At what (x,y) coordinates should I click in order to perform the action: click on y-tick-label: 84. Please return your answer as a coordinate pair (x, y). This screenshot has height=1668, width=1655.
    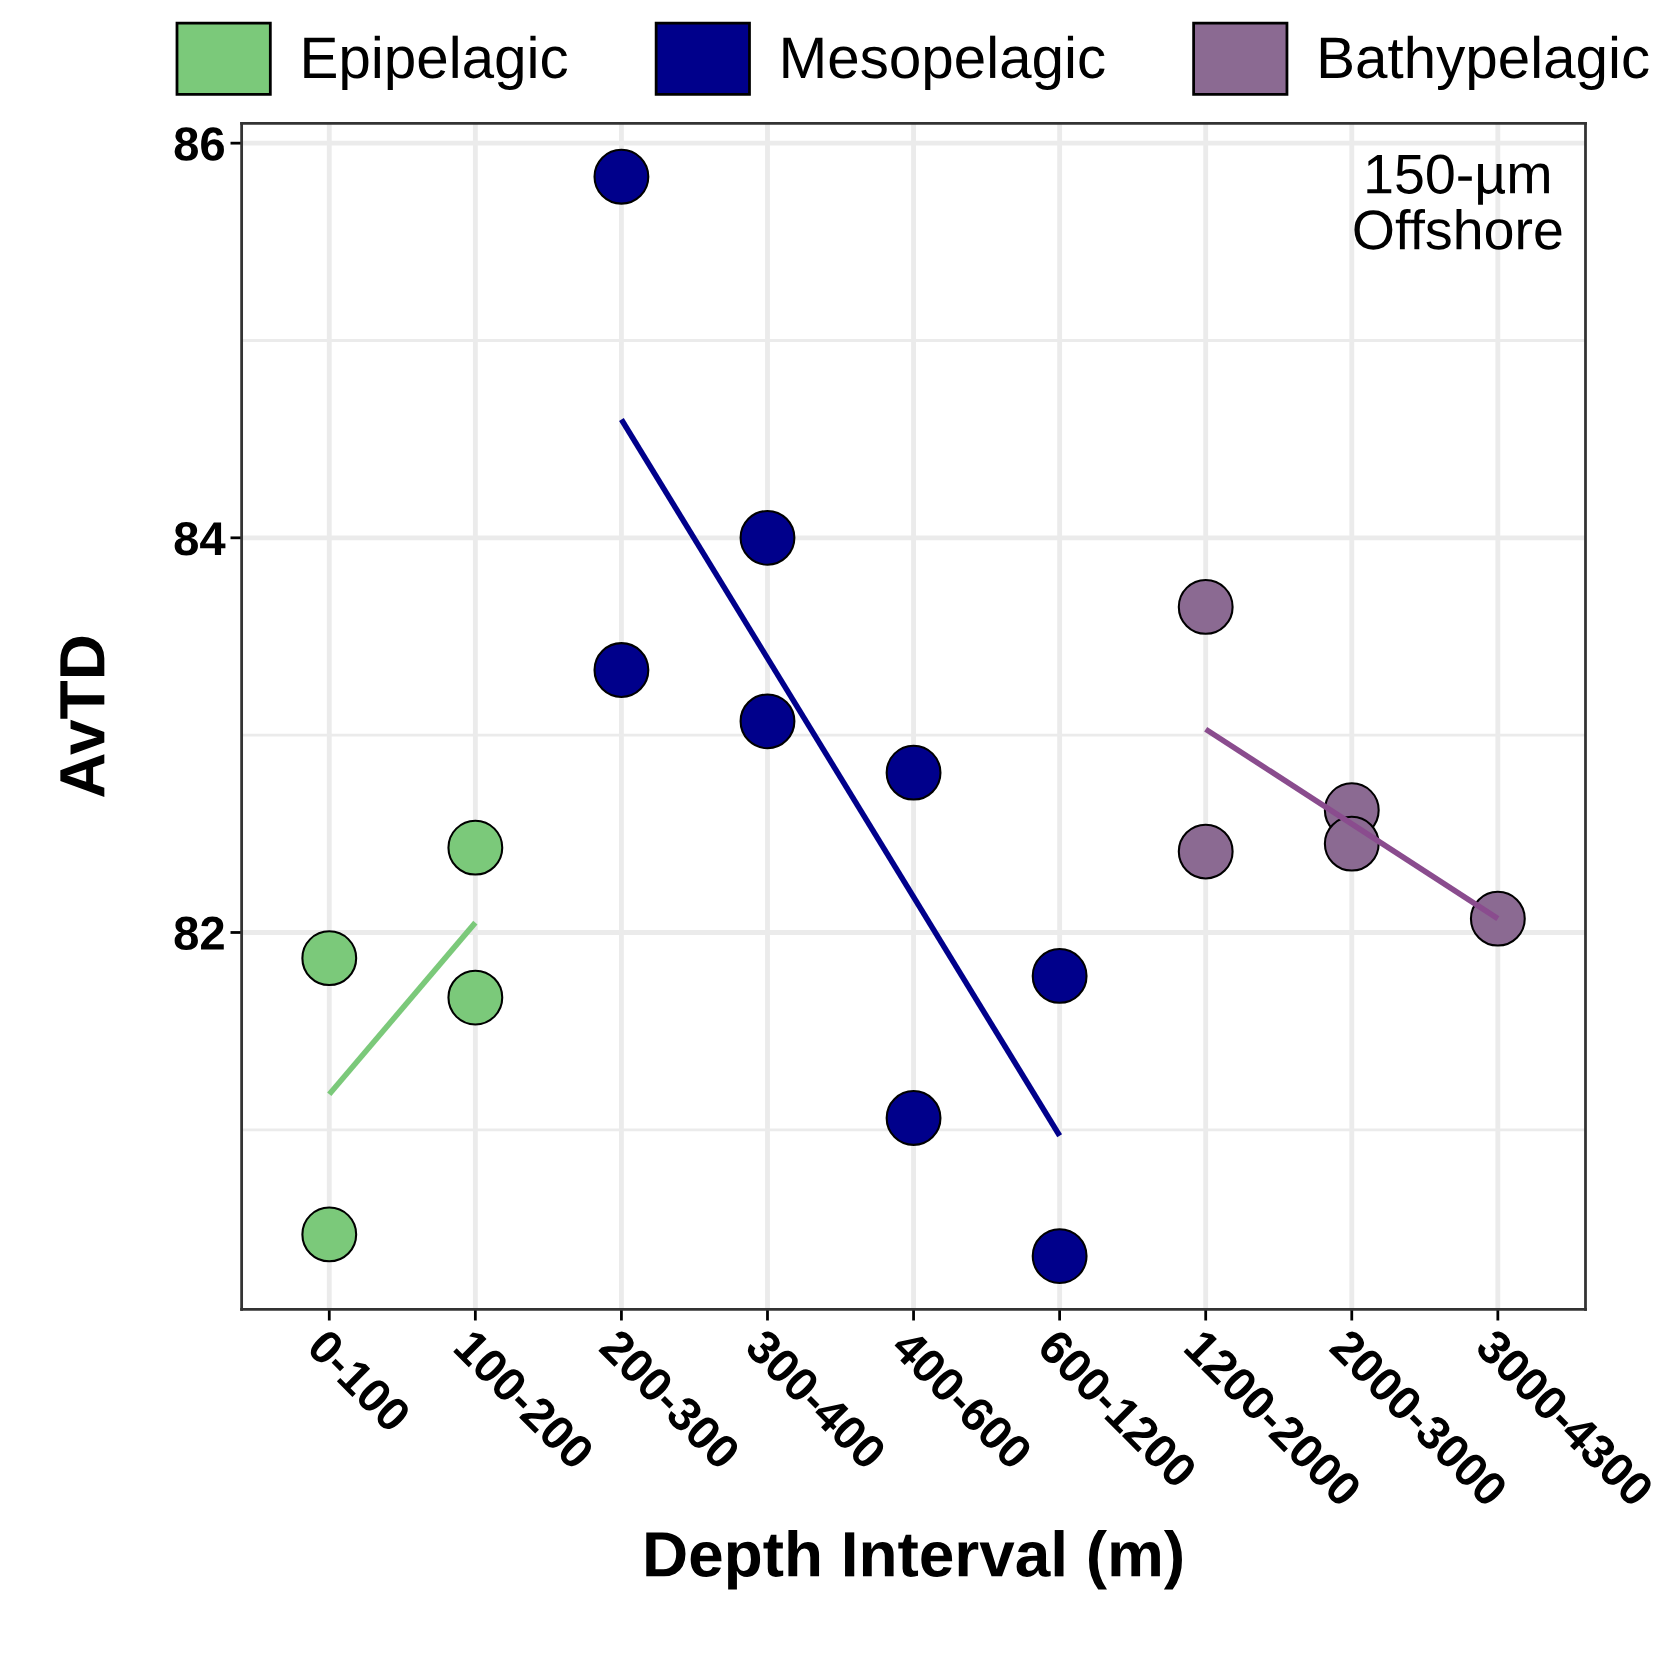
    Looking at the image, I should click on (200, 538).